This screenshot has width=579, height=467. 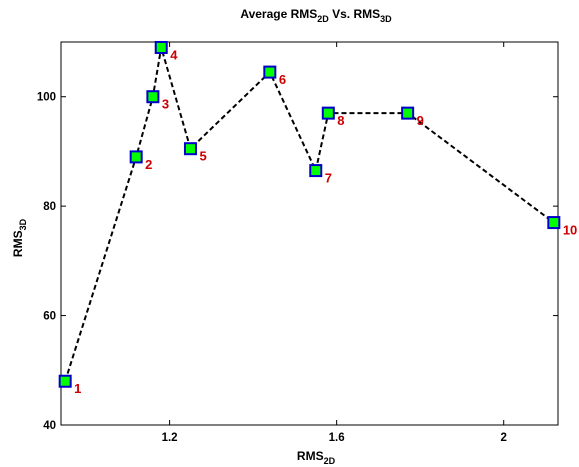 I want to click on y-tick-label: 100, so click(x=46, y=98).